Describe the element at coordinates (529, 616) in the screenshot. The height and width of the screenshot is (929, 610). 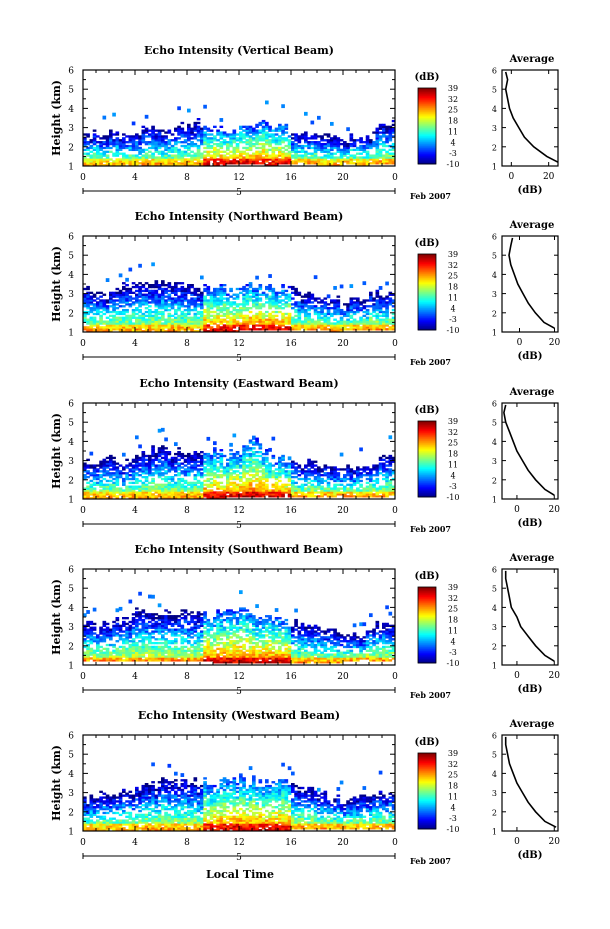
I see `average-profile-line` at that location.